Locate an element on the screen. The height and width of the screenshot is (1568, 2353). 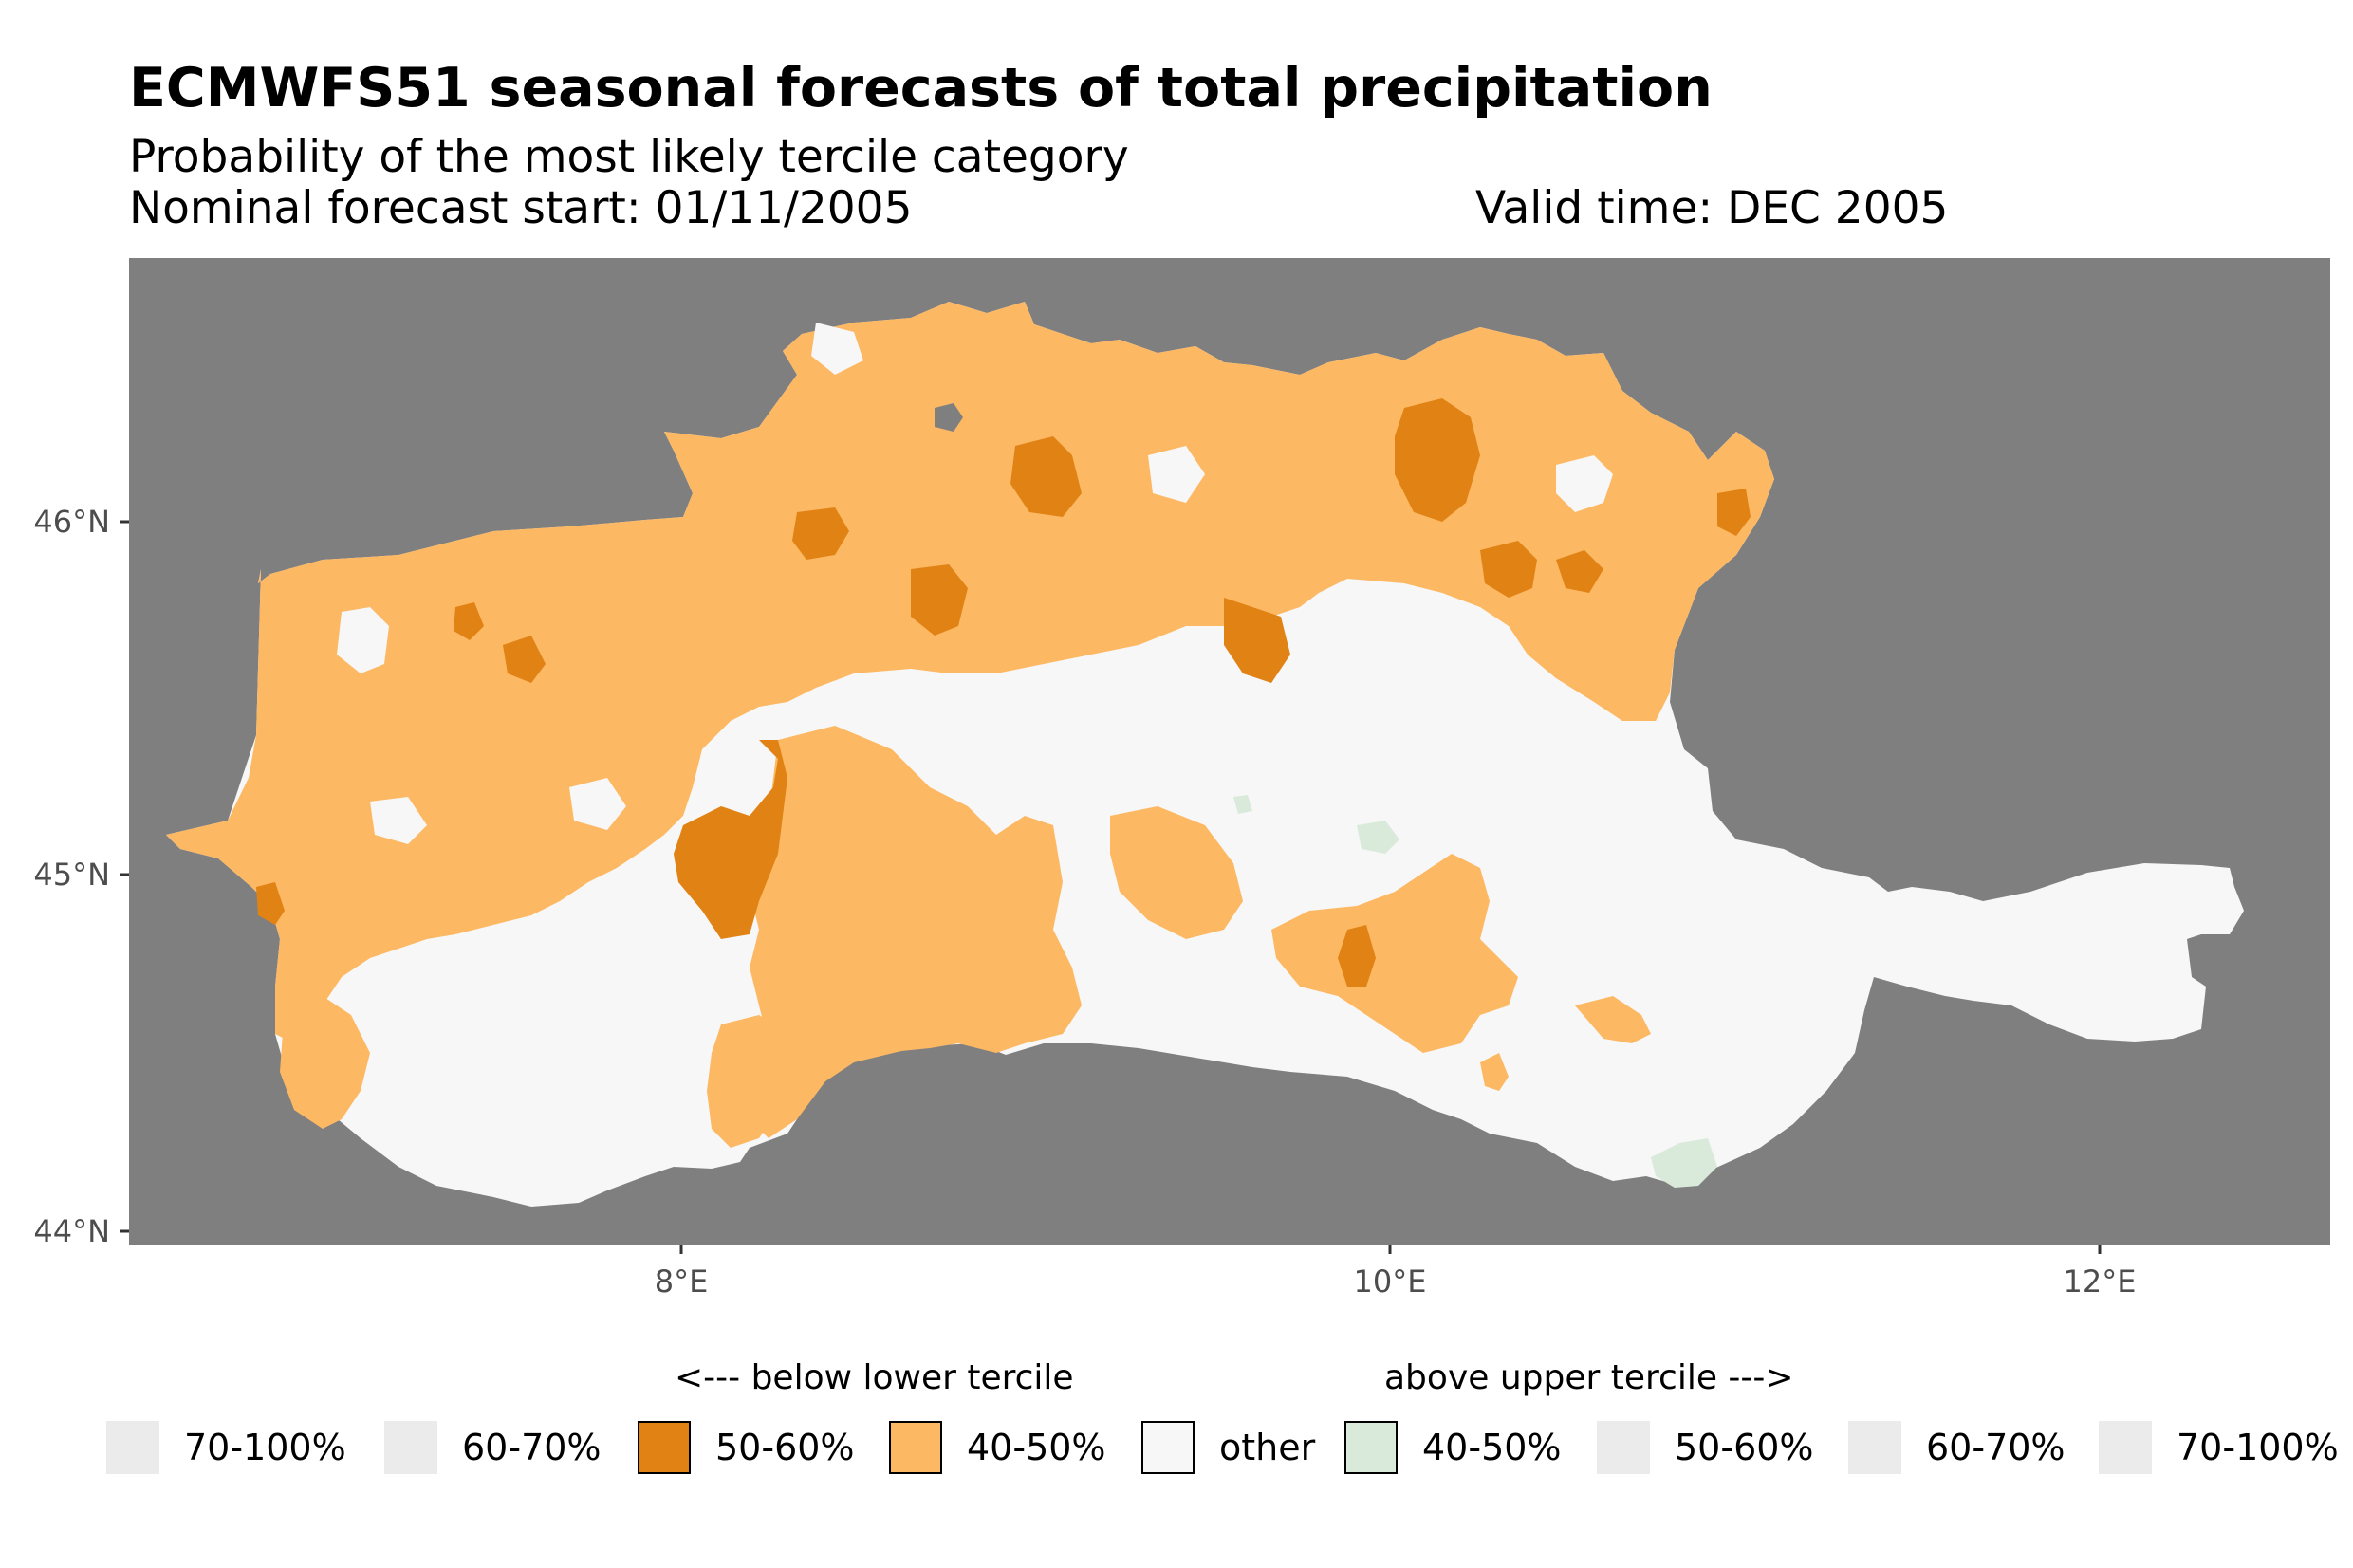
legend-item-above-60-70: 60-70% is located at coordinates (1957, 1447).